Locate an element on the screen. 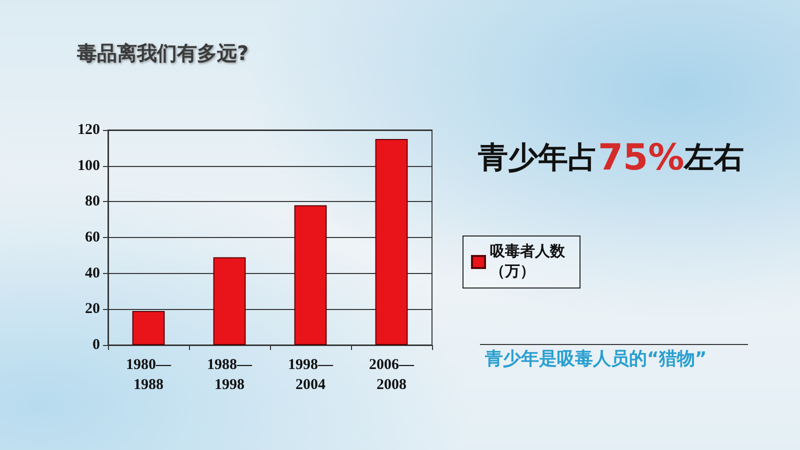 The height and width of the screenshot is (450, 800). y-tick-label: 20 is located at coordinates (92, 309).